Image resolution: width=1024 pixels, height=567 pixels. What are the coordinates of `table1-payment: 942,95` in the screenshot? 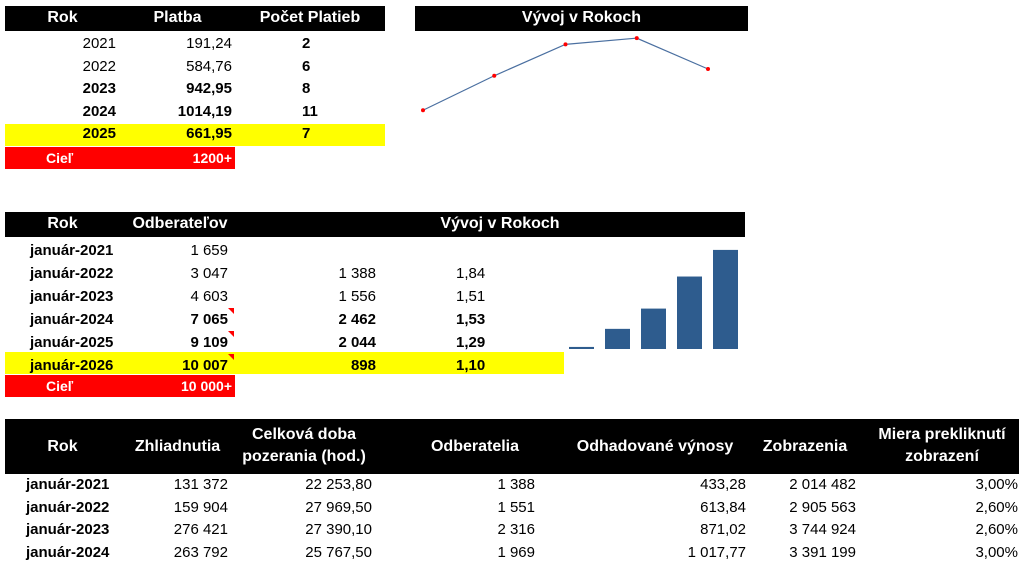 It's located at (209, 88).